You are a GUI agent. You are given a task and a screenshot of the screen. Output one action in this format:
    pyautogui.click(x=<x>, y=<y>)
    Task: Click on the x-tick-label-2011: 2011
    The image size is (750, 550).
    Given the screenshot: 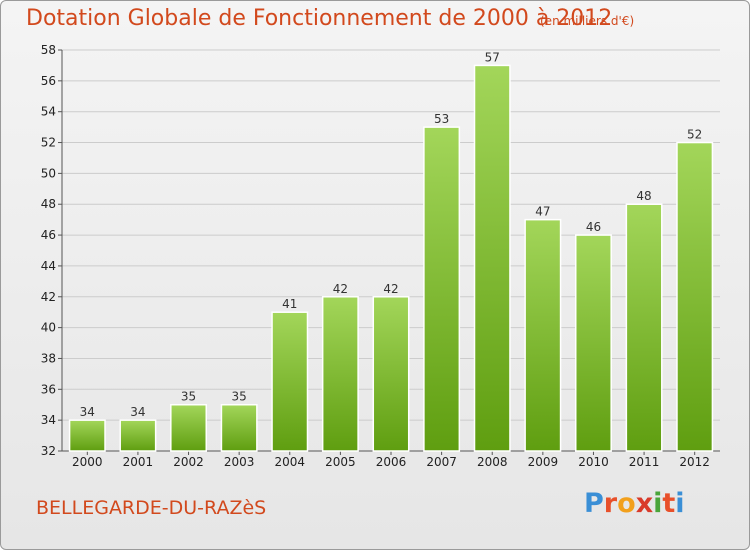 What is the action you would take?
    pyautogui.click(x=644, y=462)
    